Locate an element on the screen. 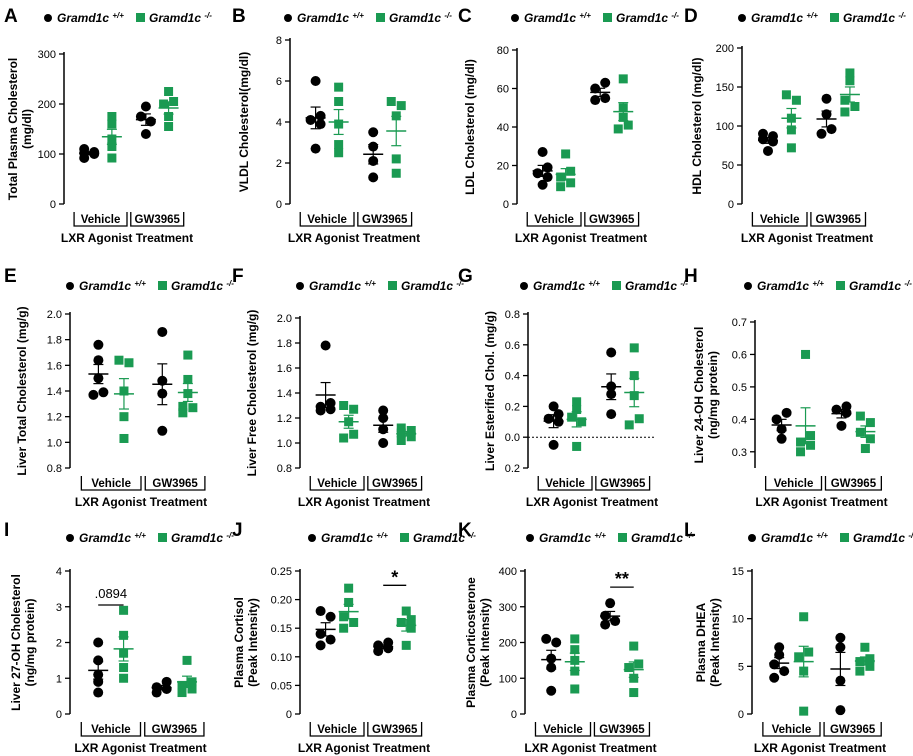  significance-stars: * is located at coordinates (394, 577).